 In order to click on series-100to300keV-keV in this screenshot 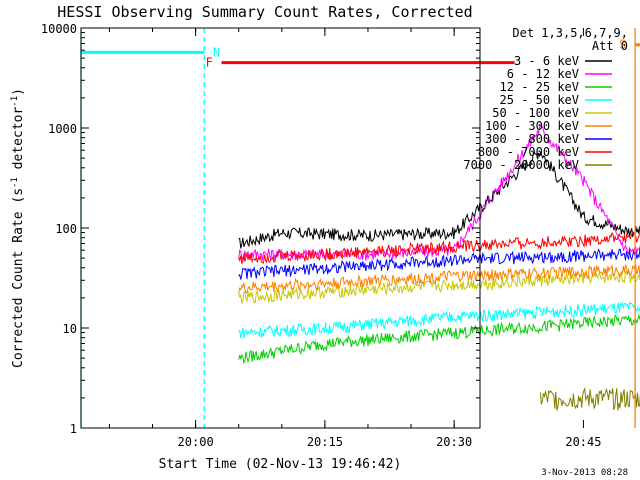, I will do `click(439, 278)`.